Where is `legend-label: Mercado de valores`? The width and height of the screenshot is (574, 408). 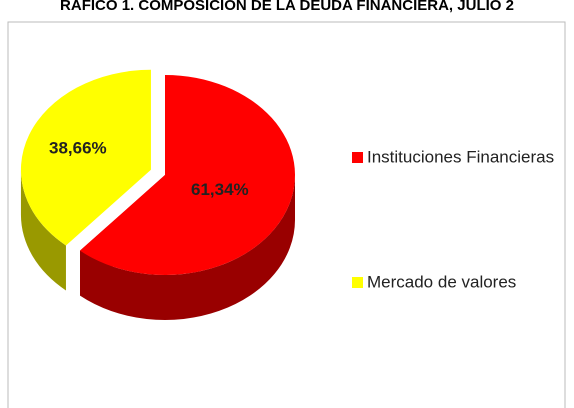 legend-label: Mercado de valores is located at coordinates (441, 281).